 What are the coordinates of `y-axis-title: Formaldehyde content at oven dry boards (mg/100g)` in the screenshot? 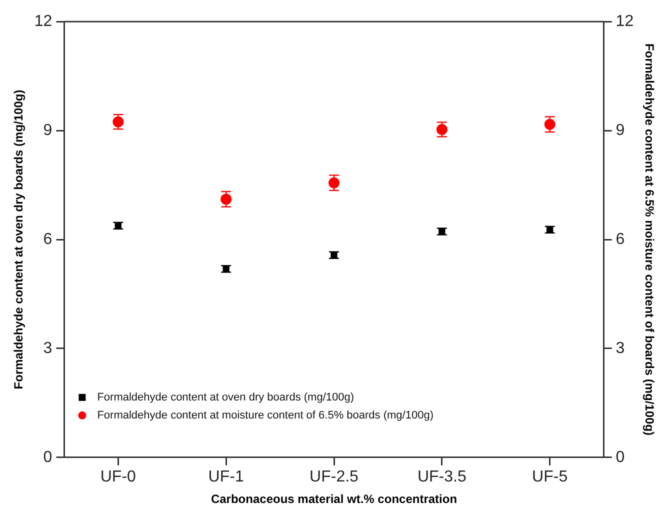 It's located at (19, 240).